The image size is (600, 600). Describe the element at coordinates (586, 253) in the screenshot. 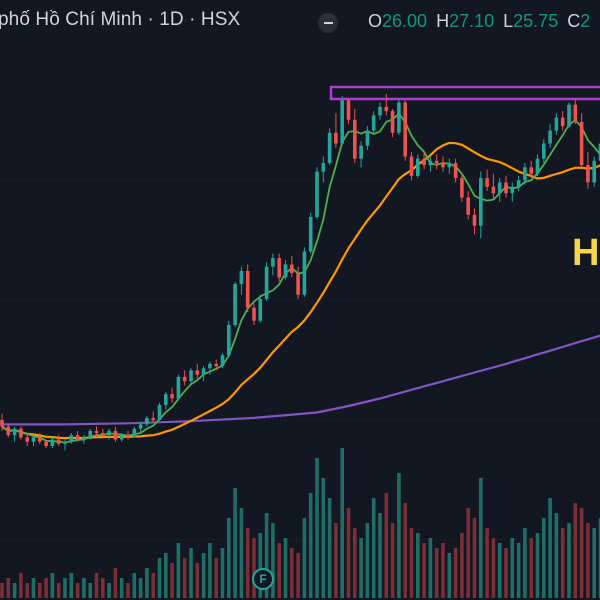

I see `chart-annotation: H` at that location.